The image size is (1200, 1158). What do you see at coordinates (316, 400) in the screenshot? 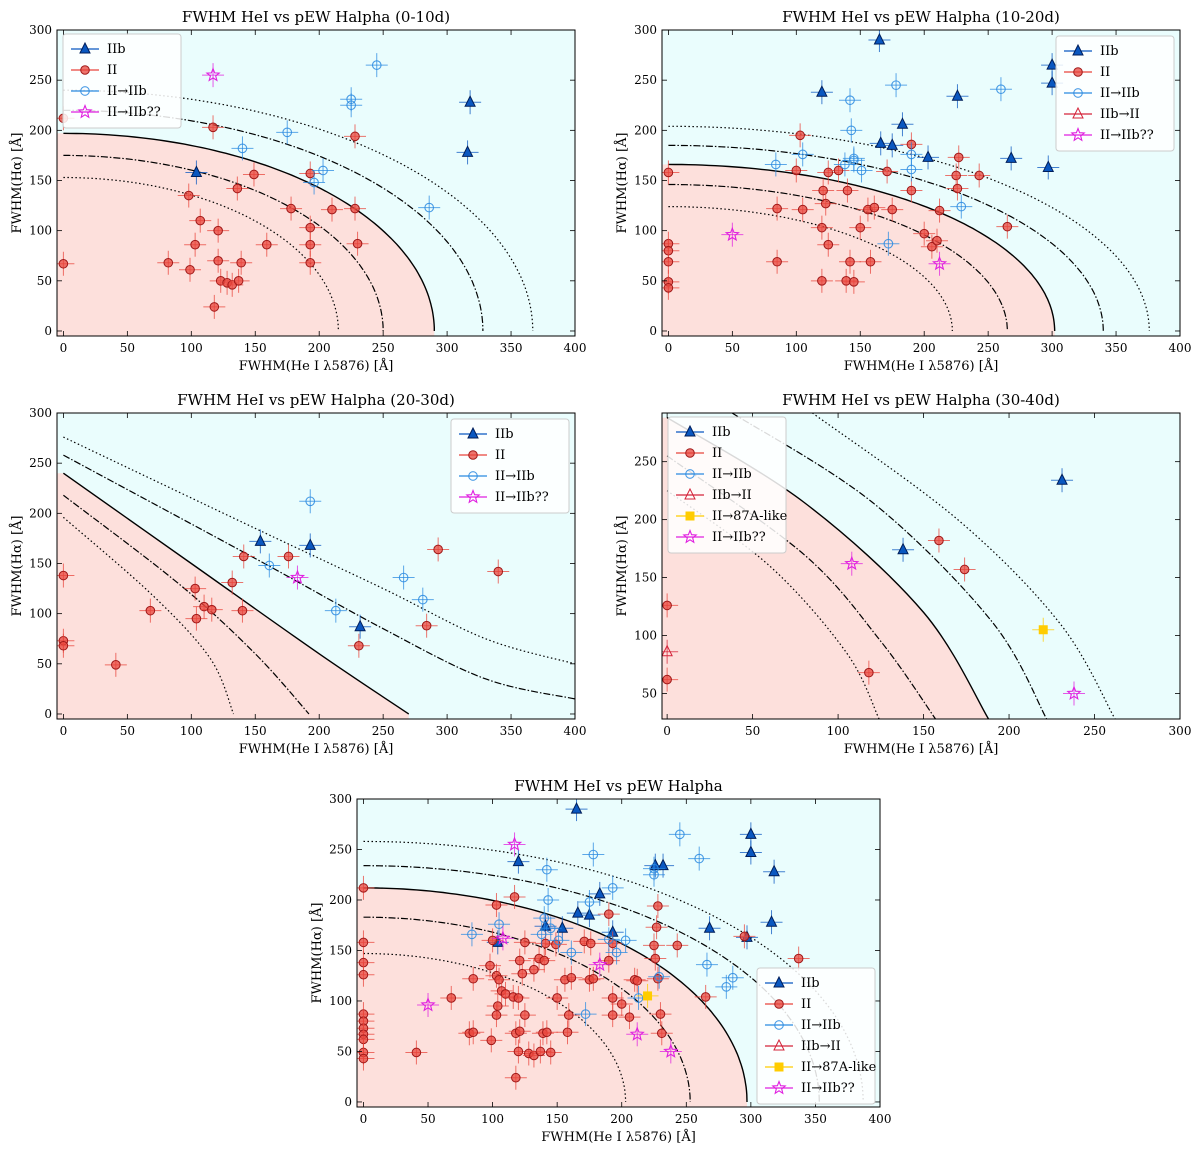
I see `chart-title: FWHM HeI vs pEW Halpha (20-30d)` at bounding box center [316, 400].